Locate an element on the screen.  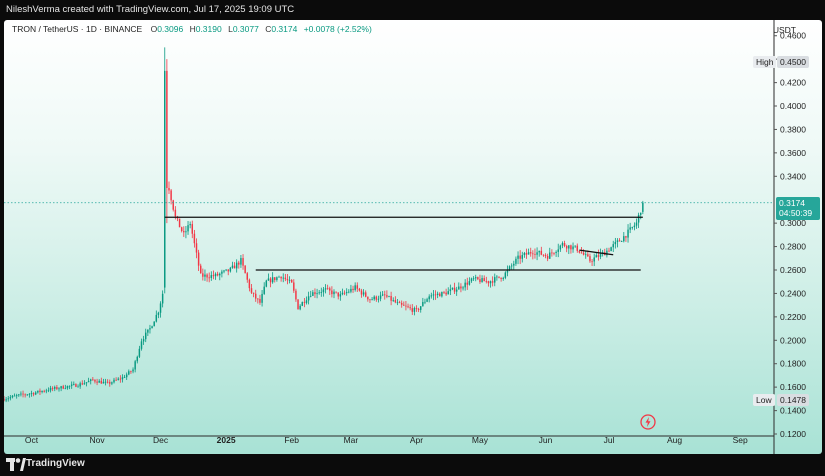
time-tick-label: Jun is located at coordinates (546, 440).